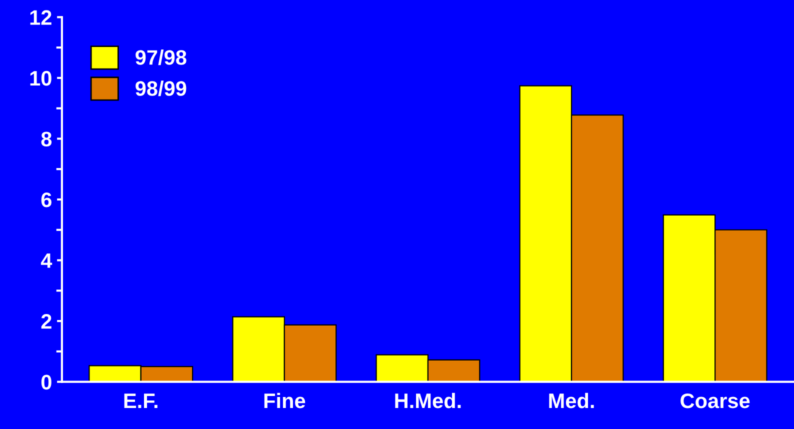 The width and height of the screenshot is (794, 429). What do you see at coordinates (46, 200) in the screenshot?
I see `y-tick-label: 6` at bounding box center [46, 200].